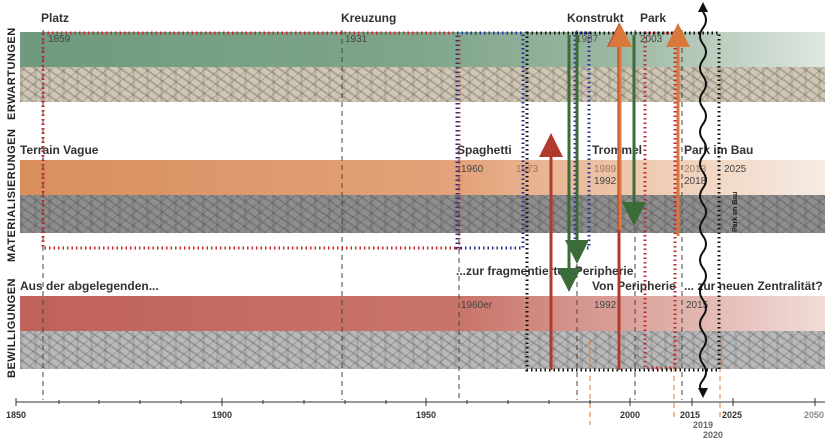  What do you see at coordinates (545, 271) in the screenshot?
I see `heading-fragmentierte-peripherie: ...zur fragmentierten Peripherie` at bounding box center [545, 271].